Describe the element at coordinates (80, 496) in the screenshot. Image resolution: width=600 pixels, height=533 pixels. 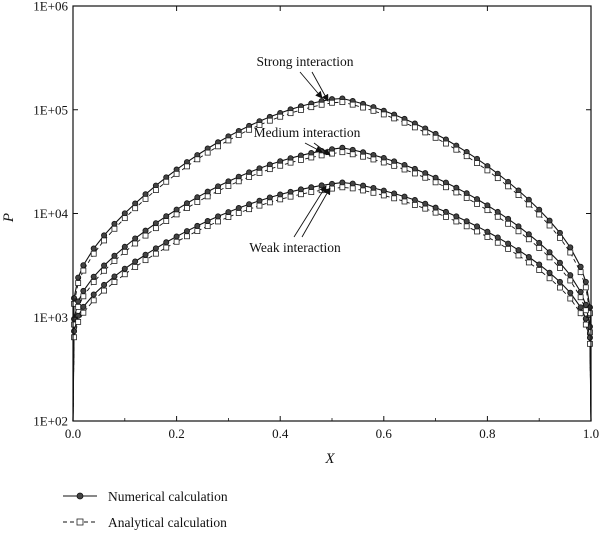
I see `legend-marker-circle` at that location.